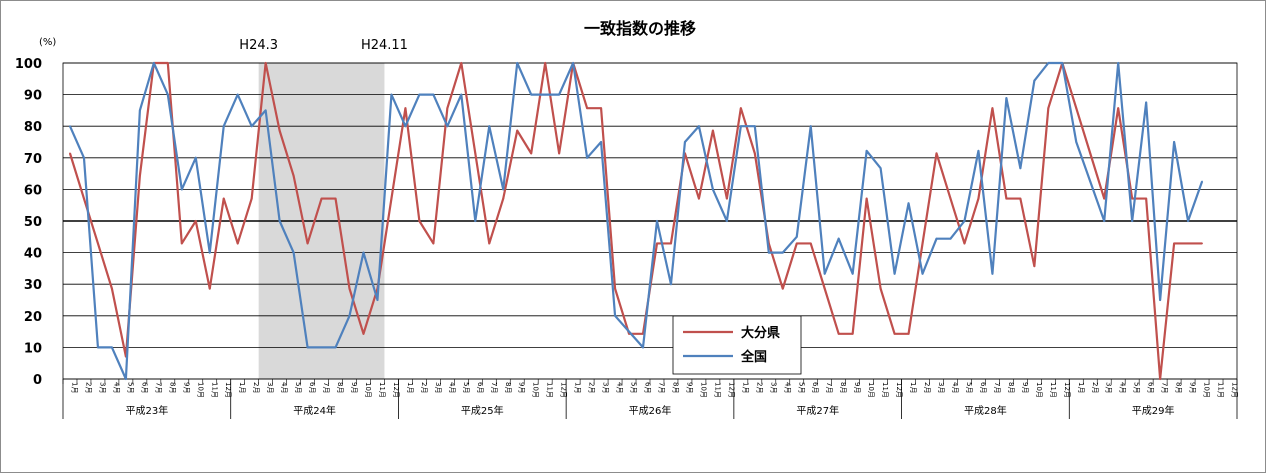 The height and width of the screenshot is (473, 1266). Describe the element at coordinates (941, 387) in the screenshot. I see `x-tick-label: 3月` at that location.